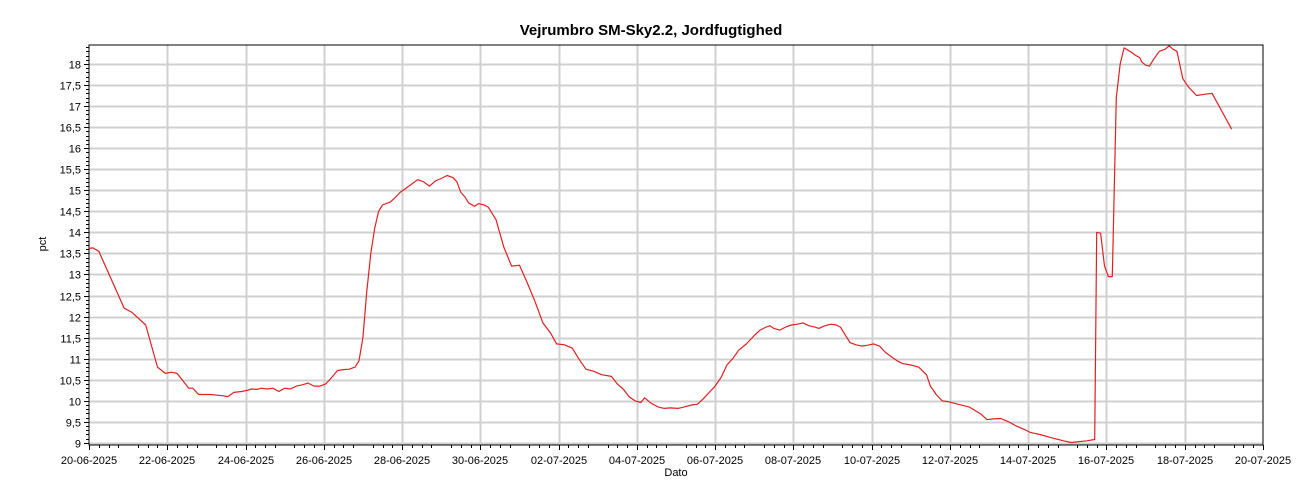  Describe the element at coordinates (480, 461) in the screenshot. I see `x-tick-label: 30-06-2025` at that location.